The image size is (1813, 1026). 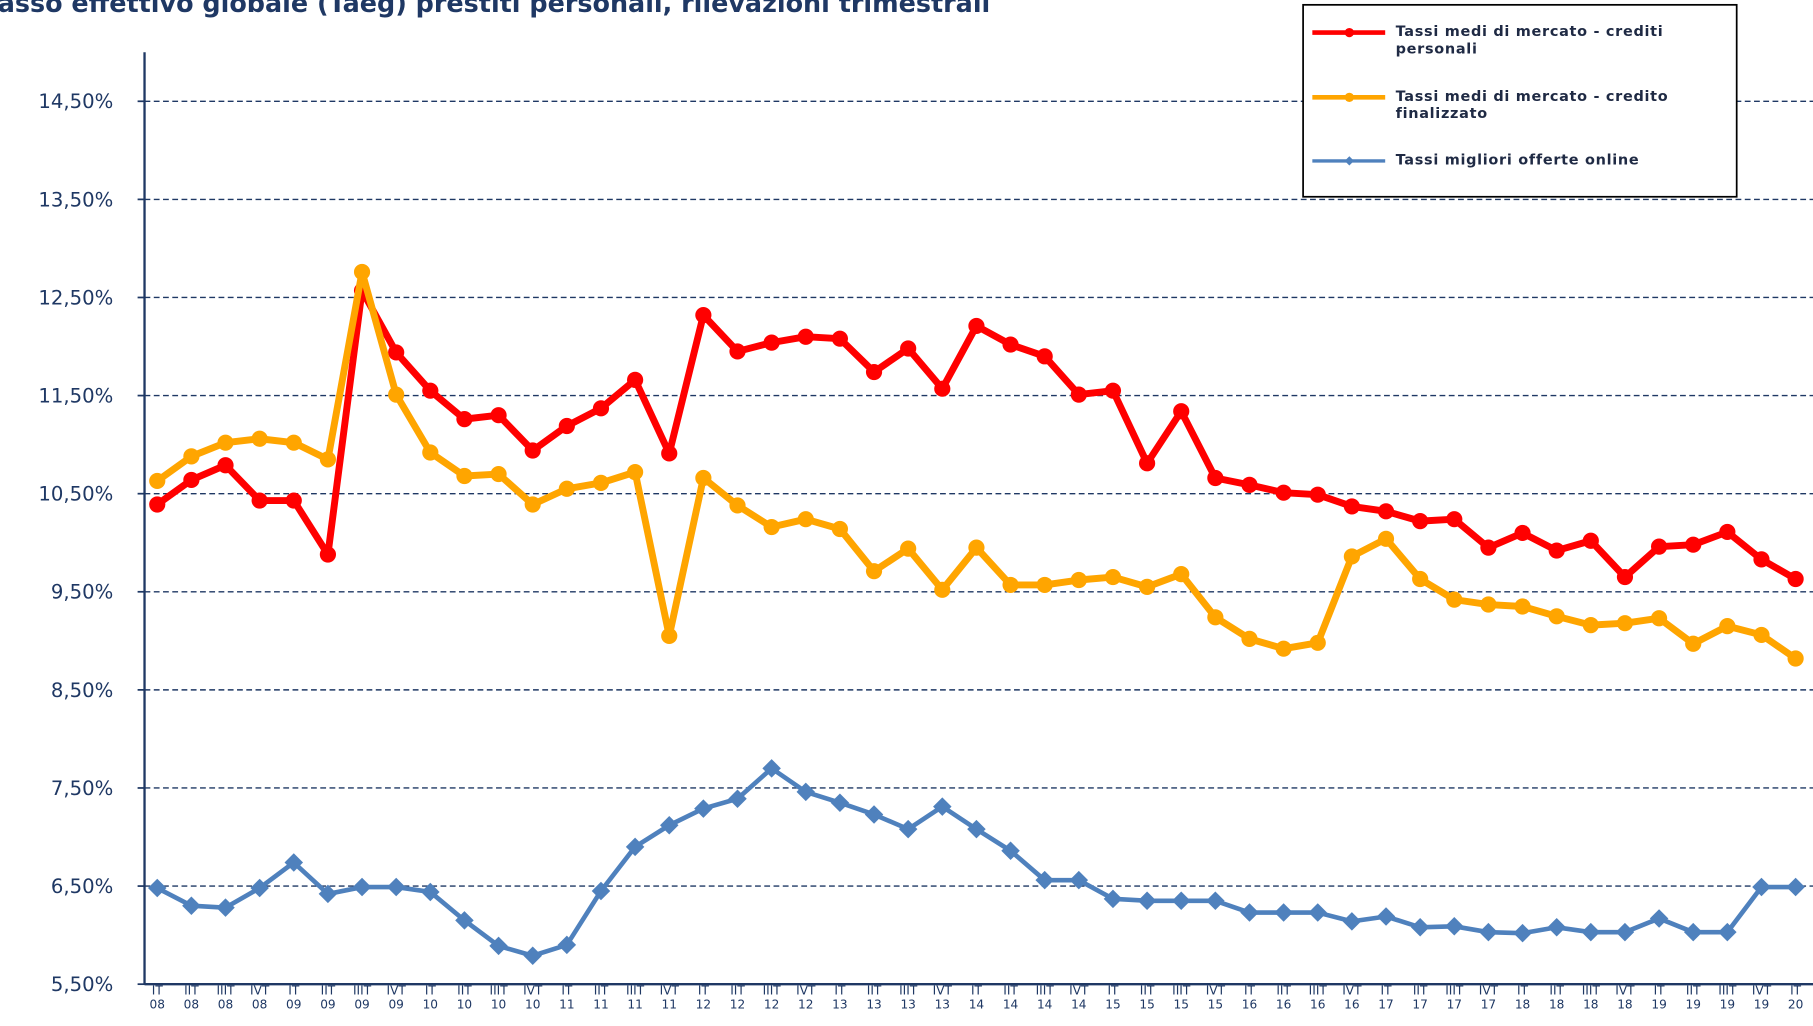 I want to click on legend-label: Tassi migliori offerte online, so click(x=1517, y=159).